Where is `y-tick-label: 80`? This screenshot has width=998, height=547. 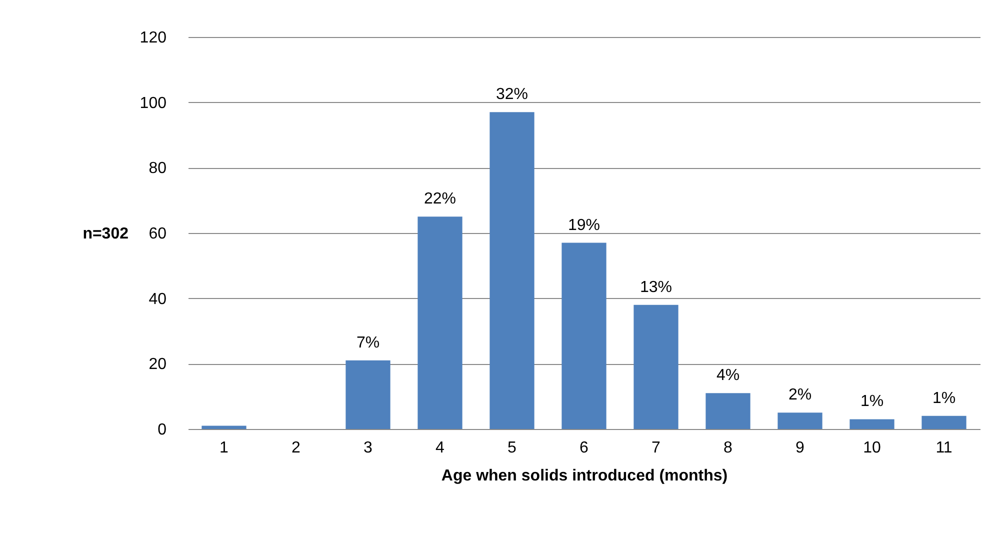 y-tick-label: 80 is located at coordinates (157, 169).